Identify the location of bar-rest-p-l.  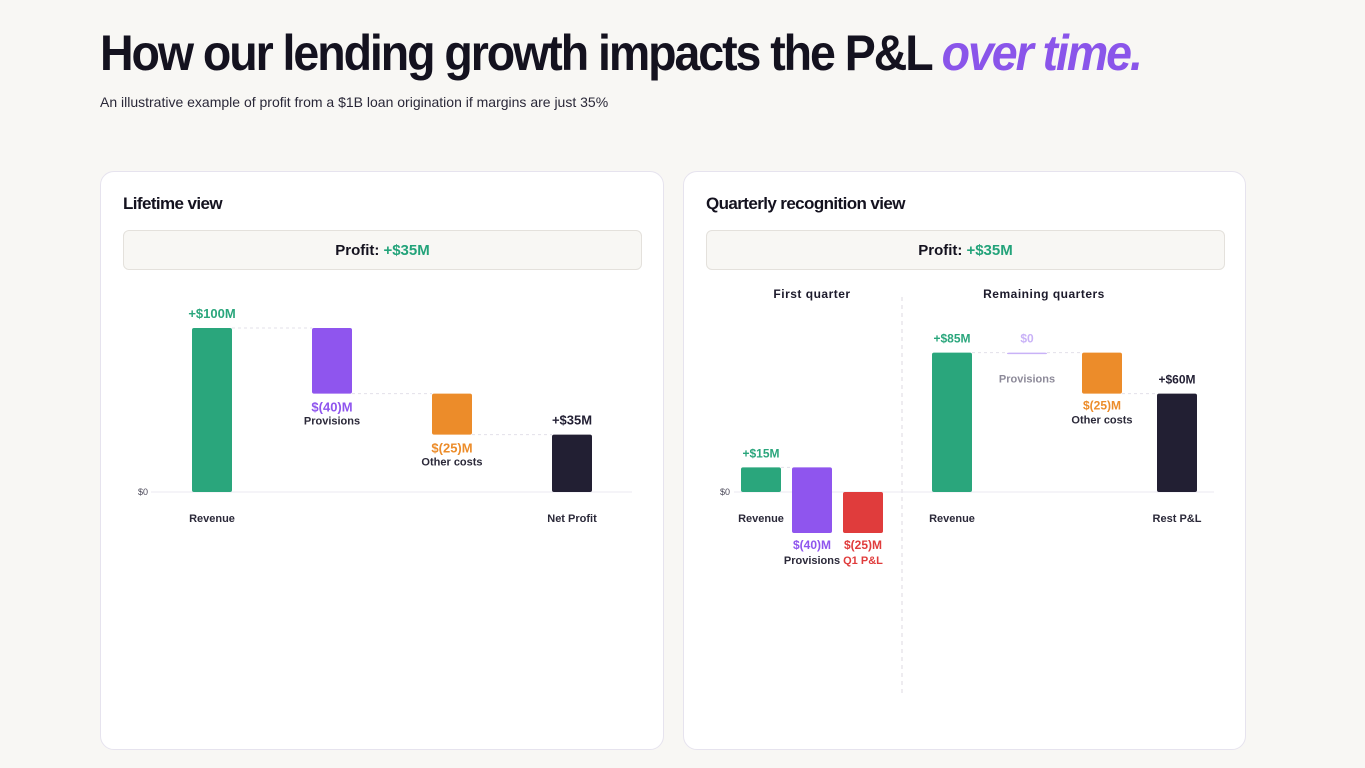
(1177, 442).